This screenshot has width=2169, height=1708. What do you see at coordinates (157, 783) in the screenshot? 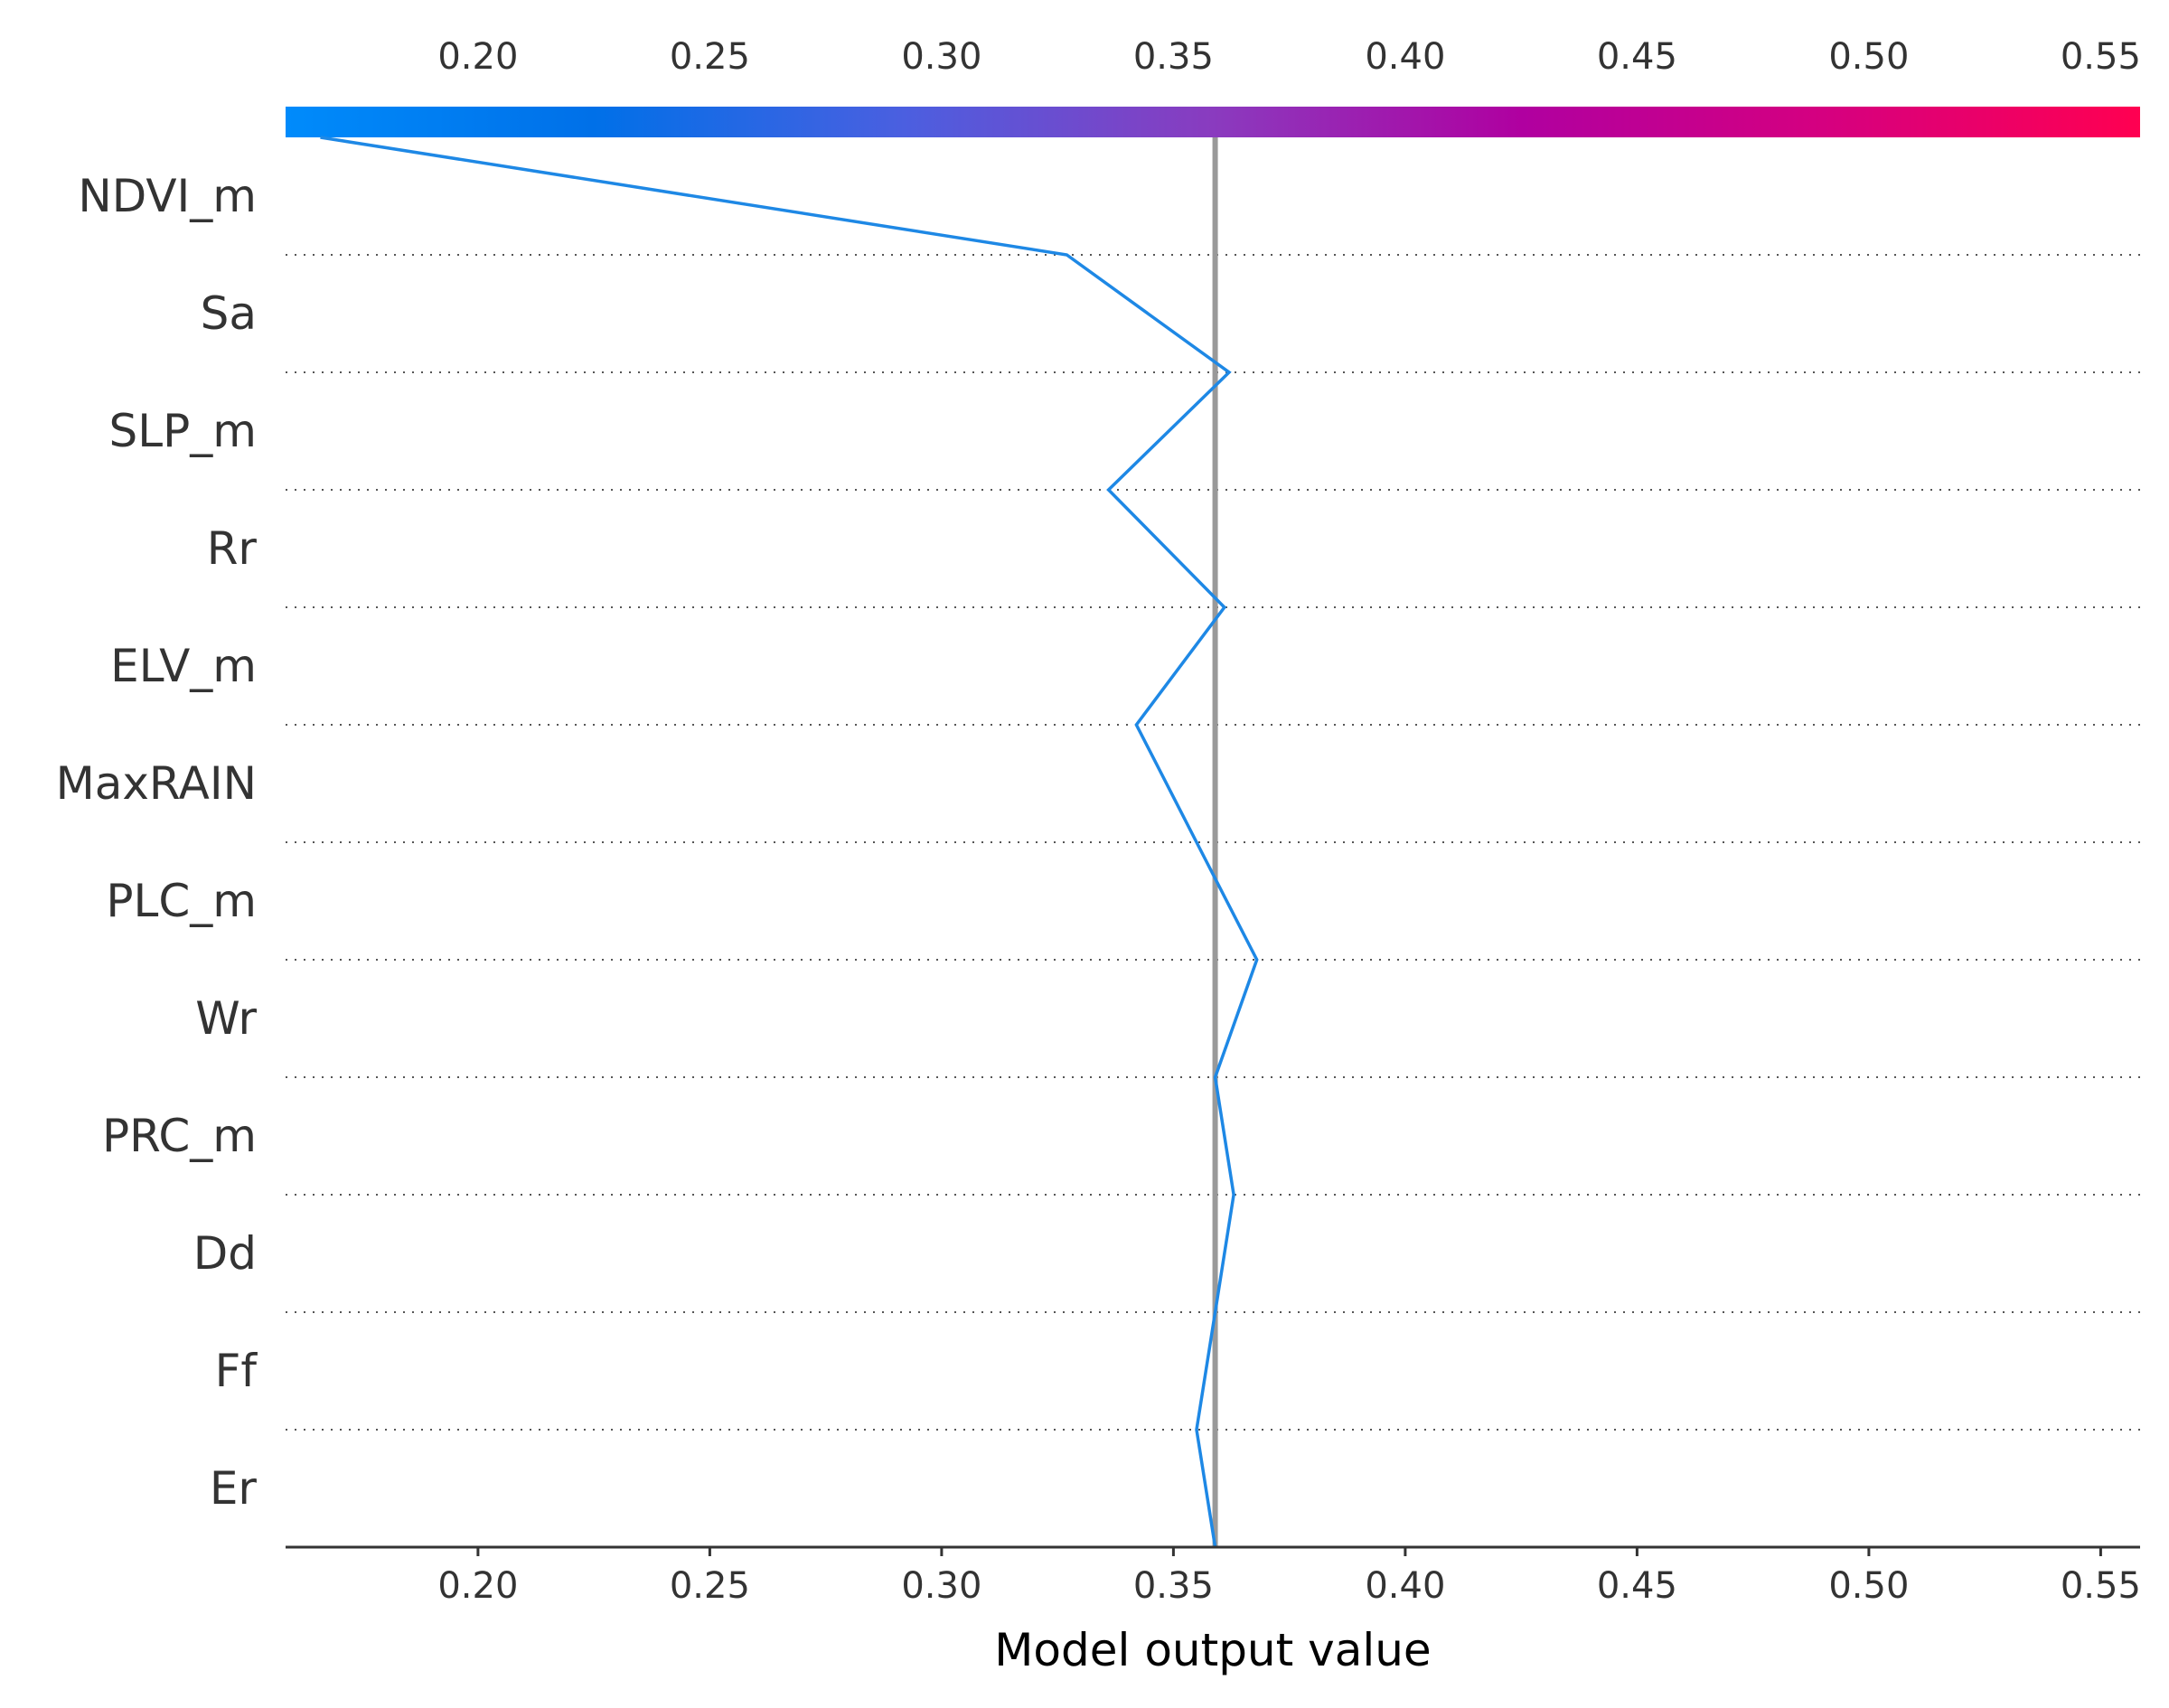
I see `feature-label: MaxRAIN` at bounding box center [157, 783].